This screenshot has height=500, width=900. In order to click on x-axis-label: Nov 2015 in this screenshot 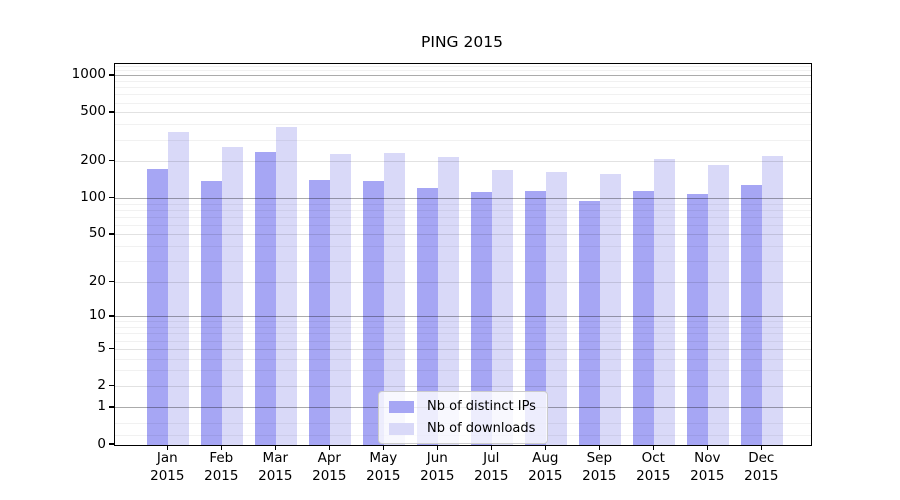, I will do `click(707, 467)`.